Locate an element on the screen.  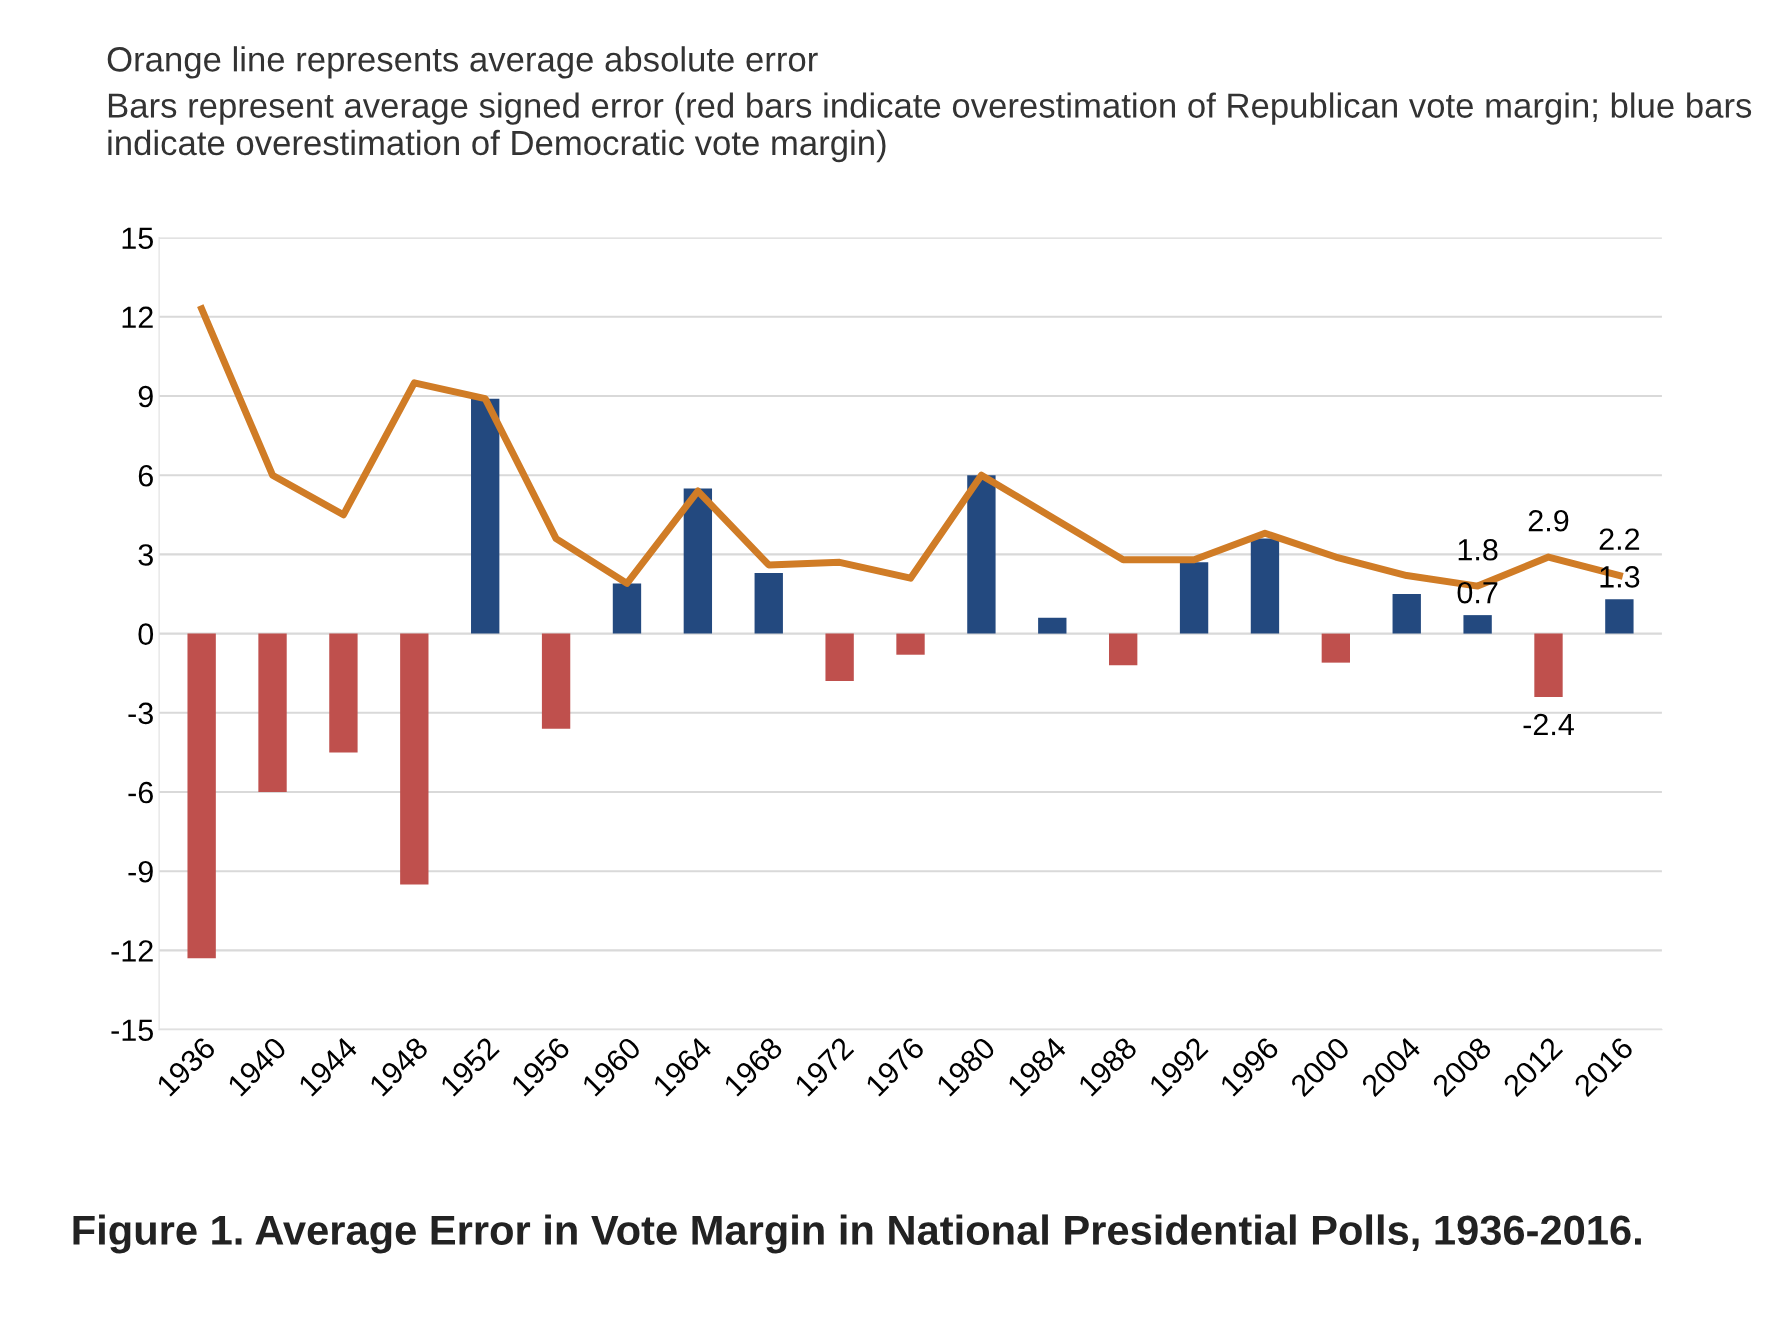
y-tick-label: -15 is located at coordinates (132, 1030).